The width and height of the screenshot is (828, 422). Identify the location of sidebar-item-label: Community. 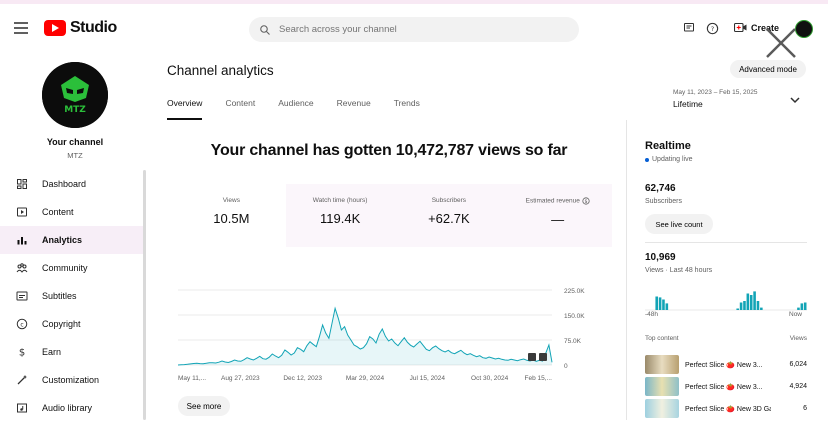
(65, 268).